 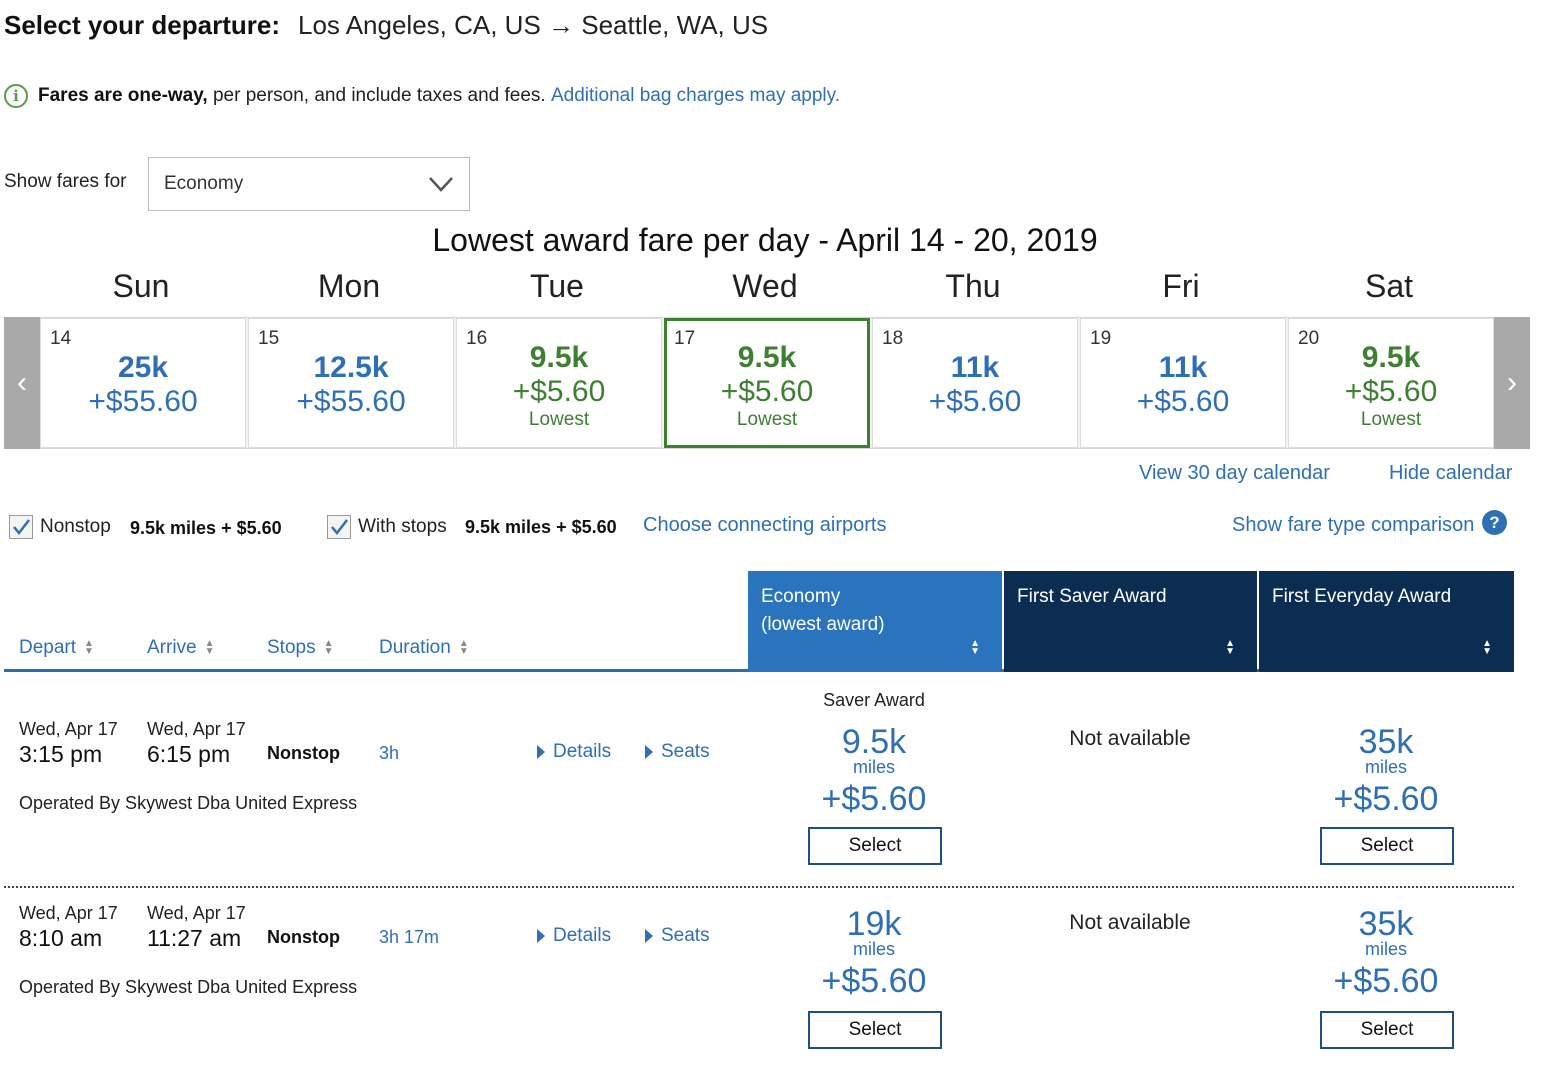 What do you see at coordinates (765, 525) in the screenshot?
I see `choose-connecting-airports-link: Choose connecting airports` at bounding box center [765, 525].